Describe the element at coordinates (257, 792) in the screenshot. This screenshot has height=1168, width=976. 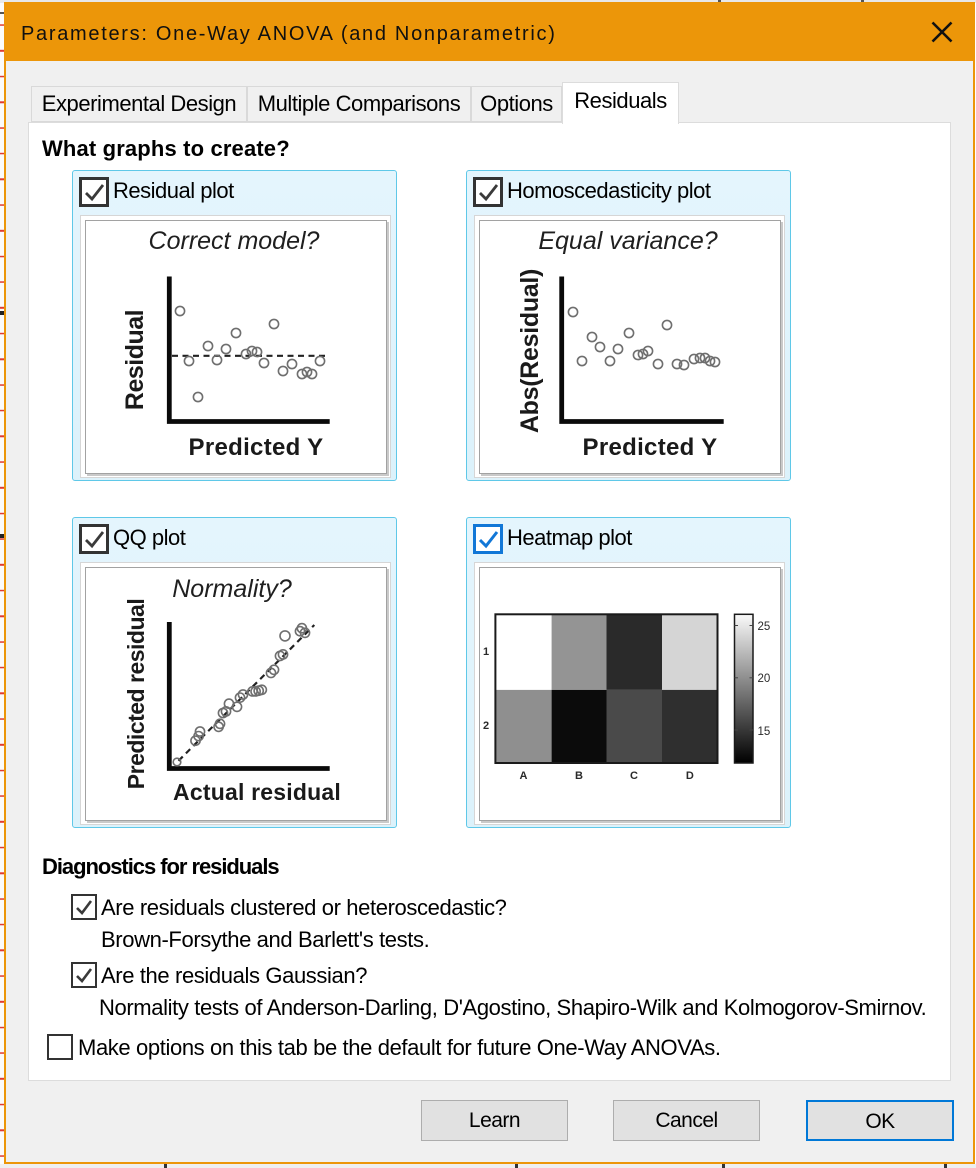
I see `svg-text: Actual residual` at that location.